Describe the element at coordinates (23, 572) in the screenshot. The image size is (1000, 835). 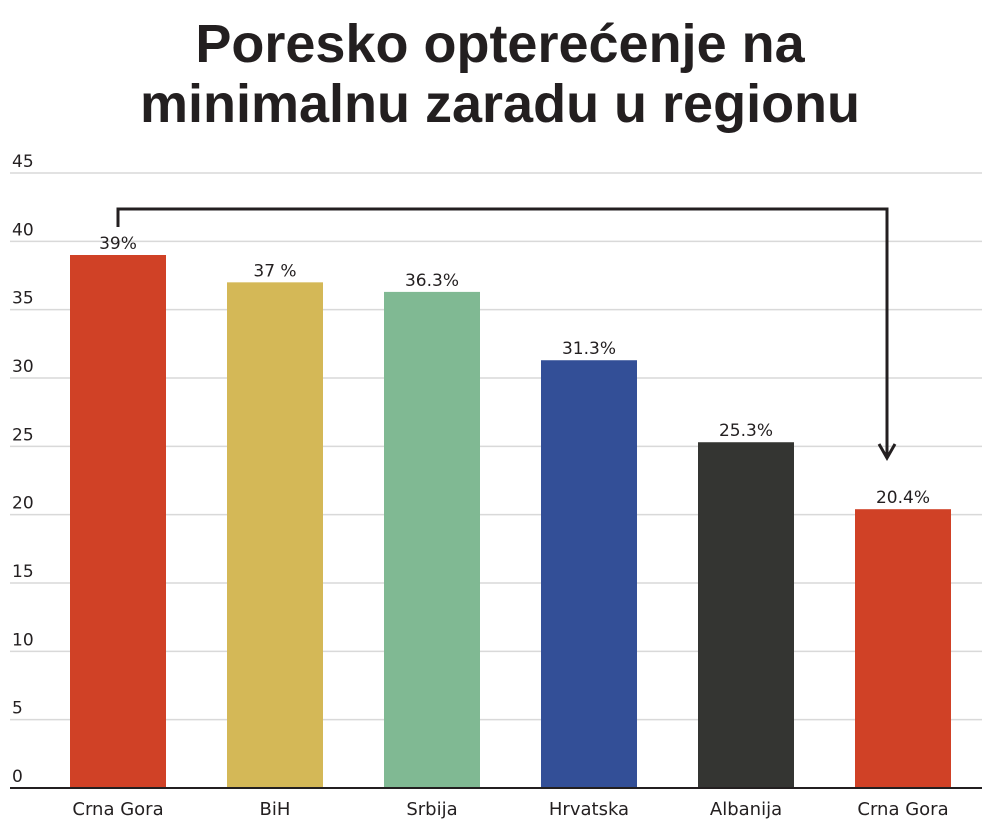
I see `y-tick-label: 15` at that location.